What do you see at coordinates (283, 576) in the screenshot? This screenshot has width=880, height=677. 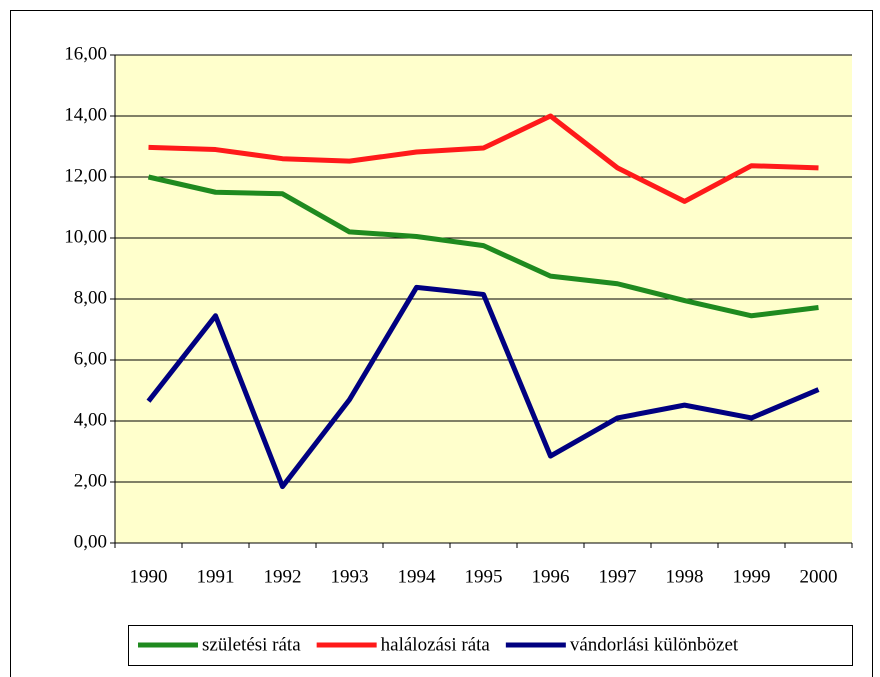 I see `x-tick-label: 1992` at bounding box center [283, 576].